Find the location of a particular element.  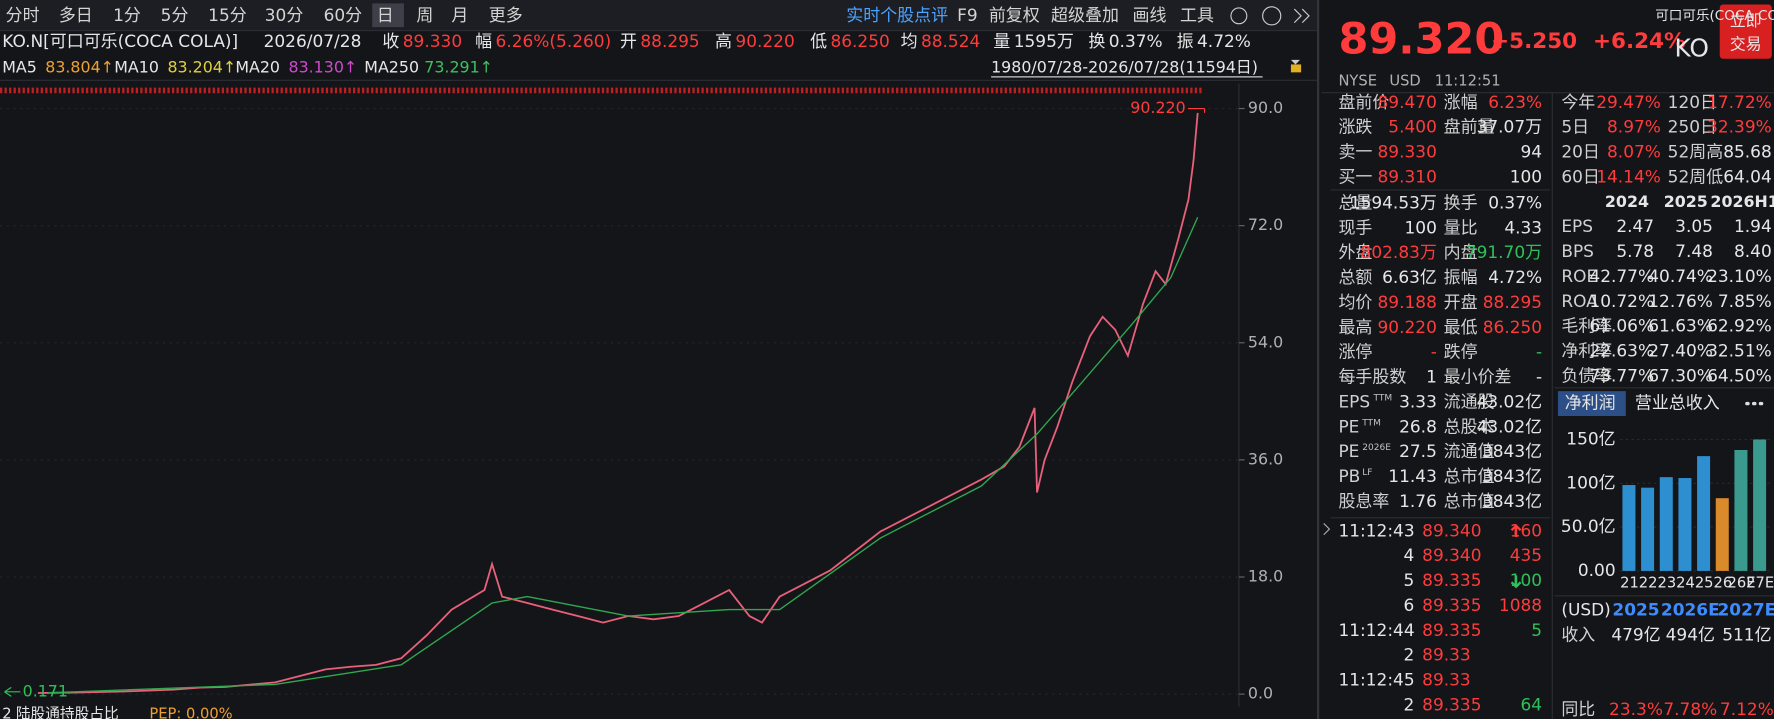

fin-label: 净利率 is located at coordinates (1586, 351).